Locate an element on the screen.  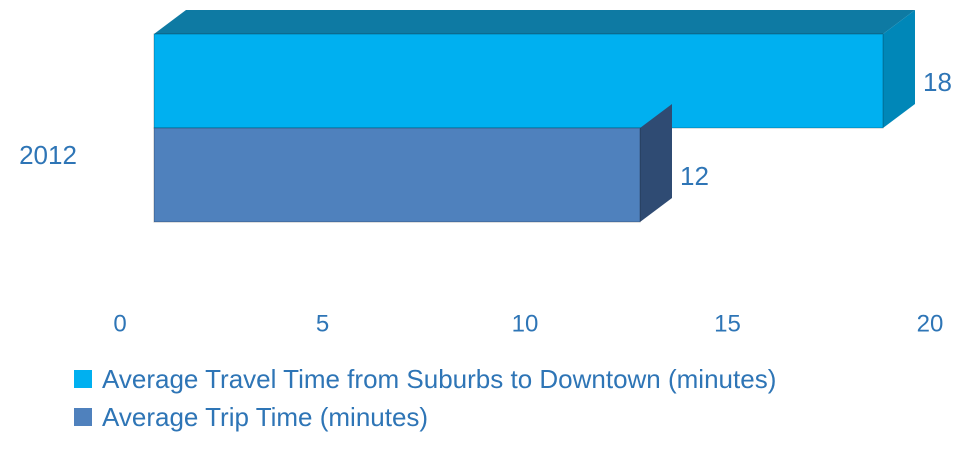
legend-label-trip-time: Average Trip Time (minutes) is located at coordinates (265, 416).